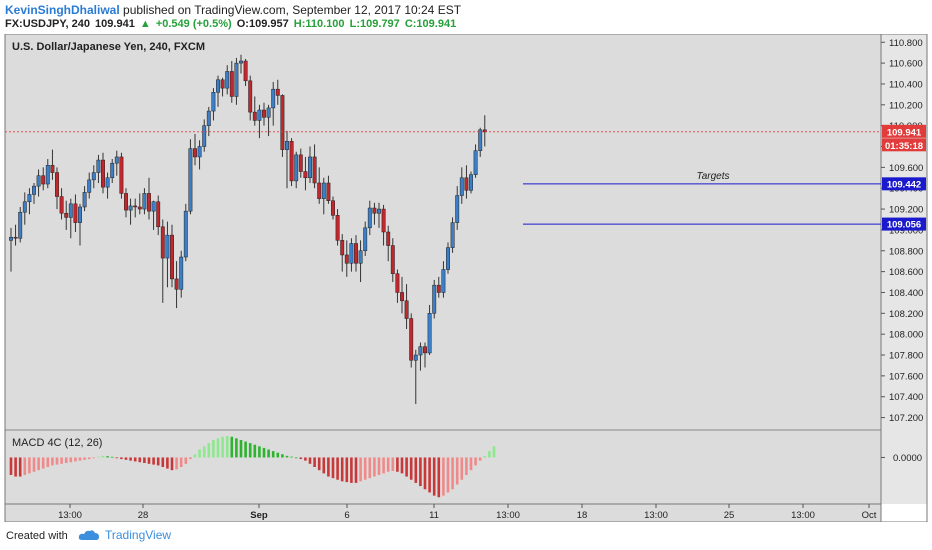  I want to click on y-tick-label: 108.200, so click(906, 314).